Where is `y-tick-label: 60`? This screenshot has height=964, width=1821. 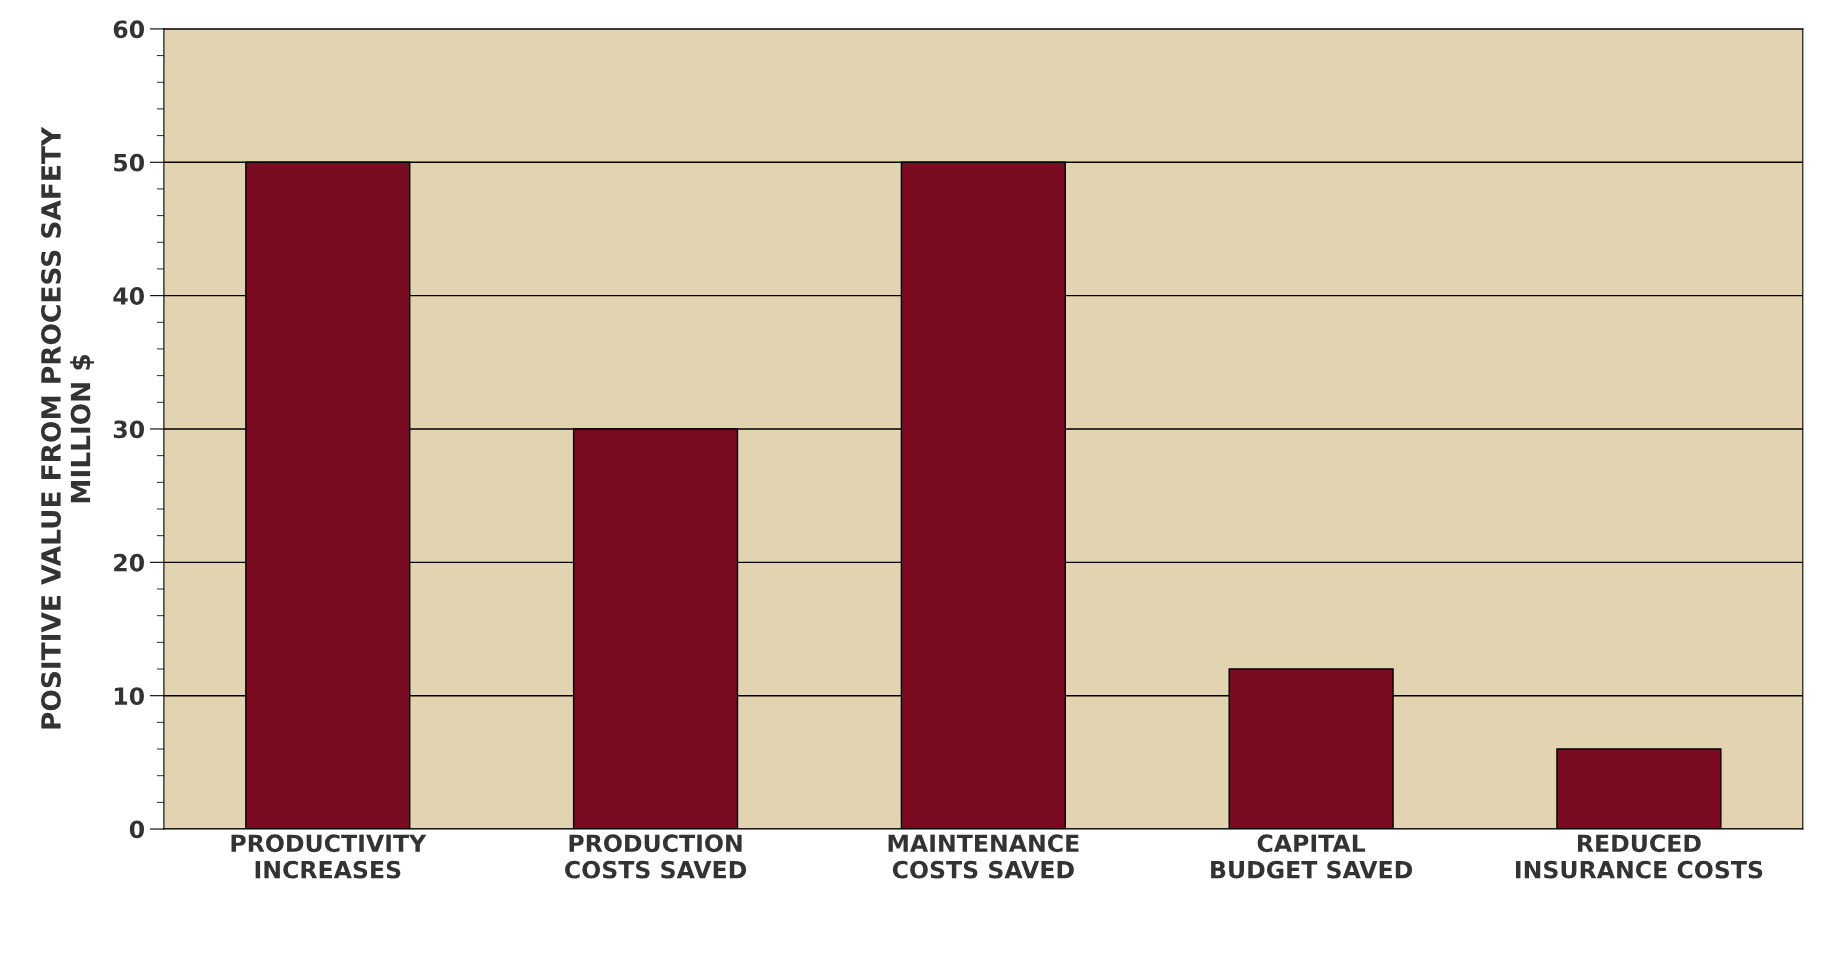 y-tick-label: 60 is located at coordinates (129, 29).